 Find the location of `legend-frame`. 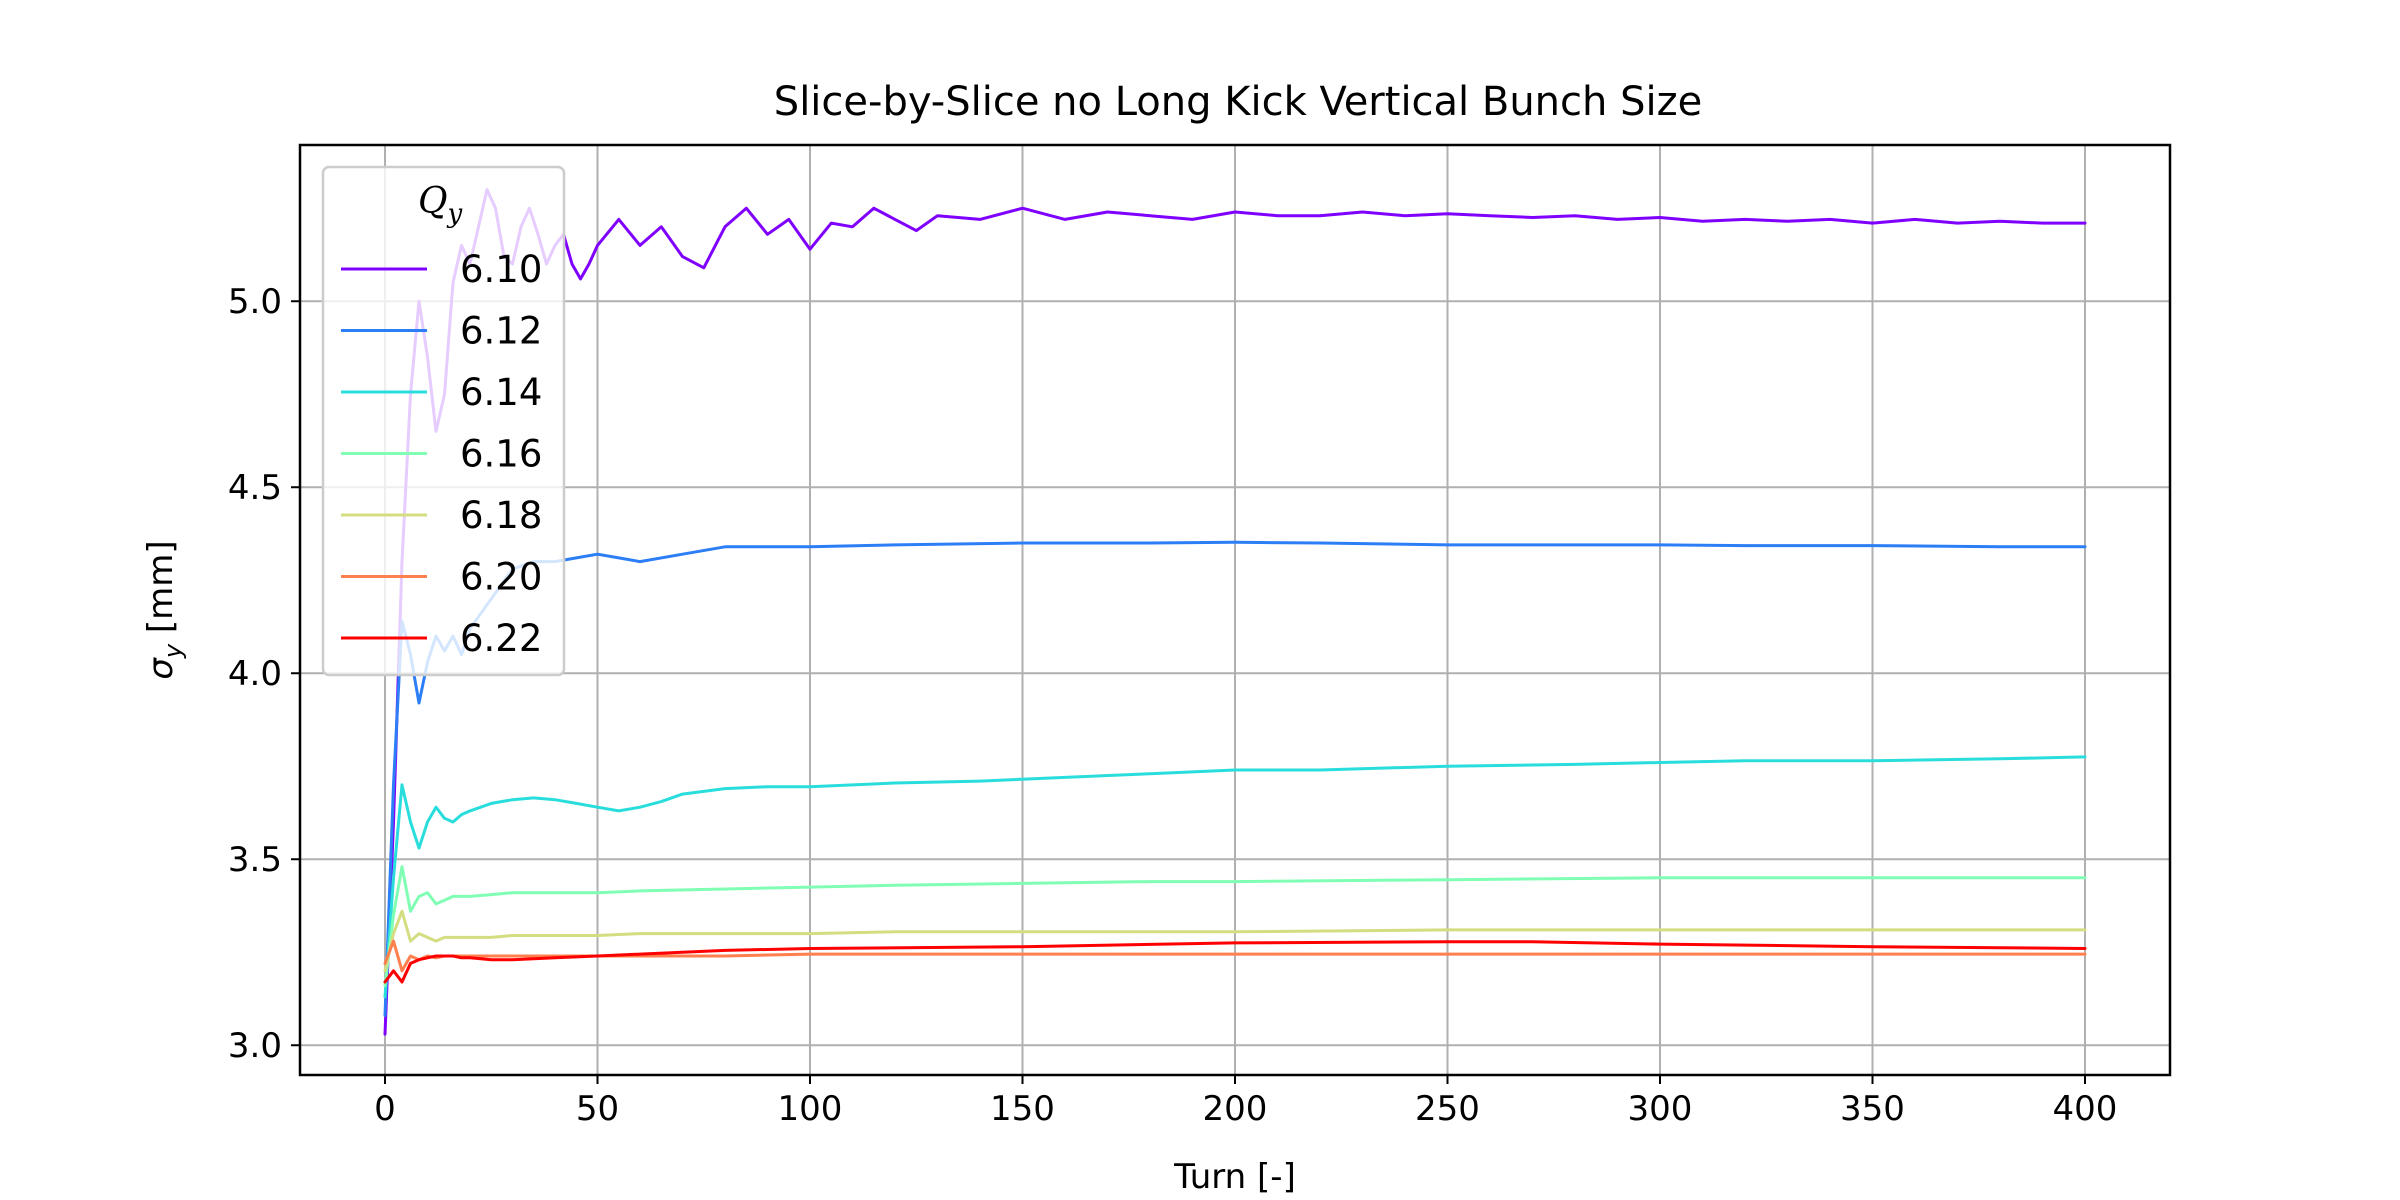

legend-frame is located at coordinates (443, 421).